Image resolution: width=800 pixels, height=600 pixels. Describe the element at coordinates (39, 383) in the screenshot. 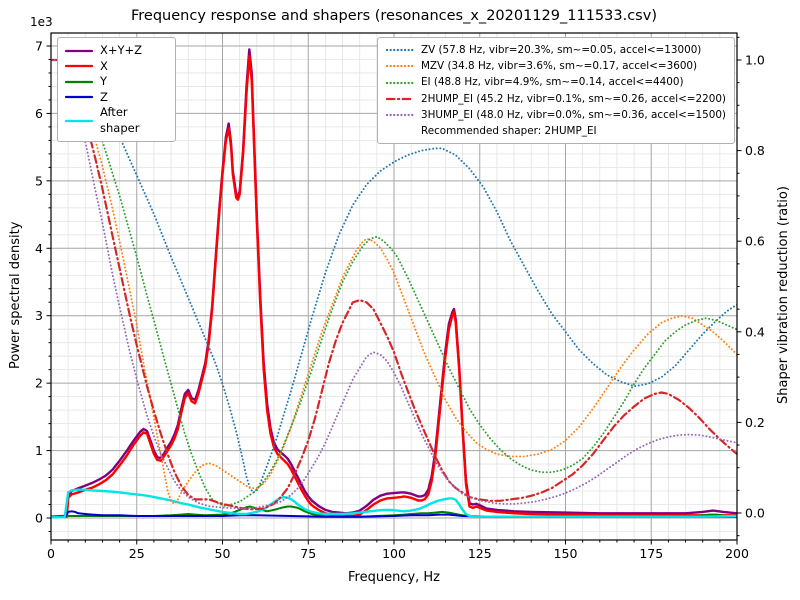

I see `y-left-tick-label: 2` at that location.